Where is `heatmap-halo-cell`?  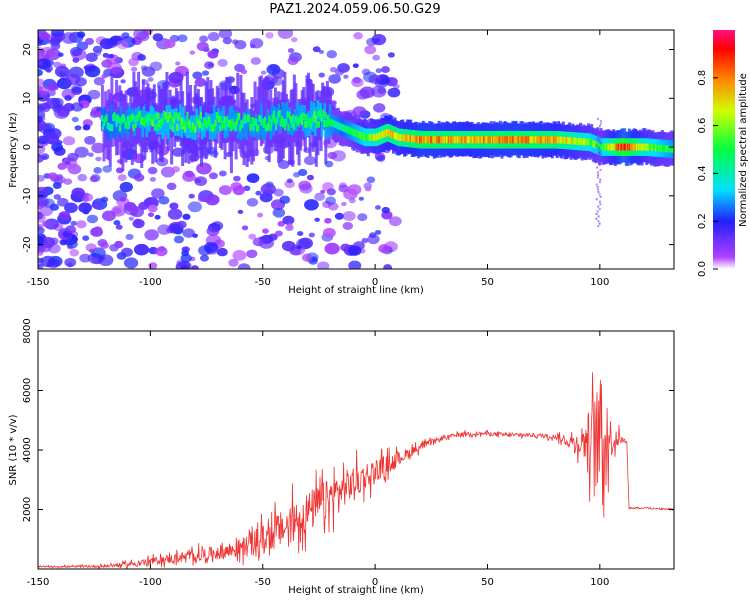
heatmap-halo-cell is located at coordinates (260, 107).